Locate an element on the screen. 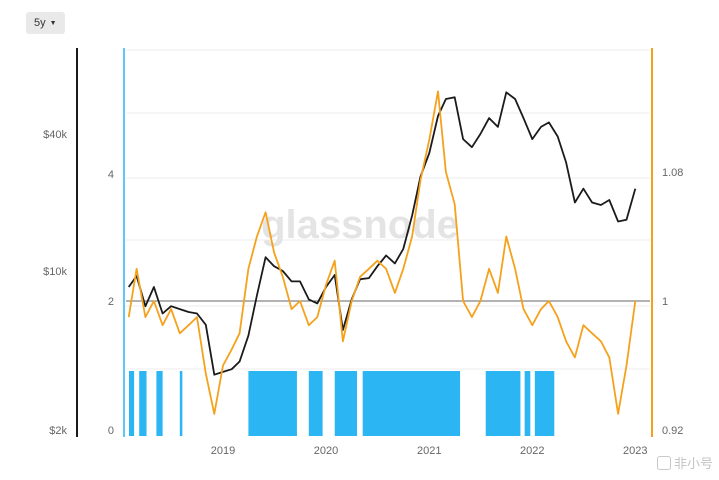 The height and width of the screenshot is (480, 719). x-tick-label: 2019 is located at coordinates (223, 451).